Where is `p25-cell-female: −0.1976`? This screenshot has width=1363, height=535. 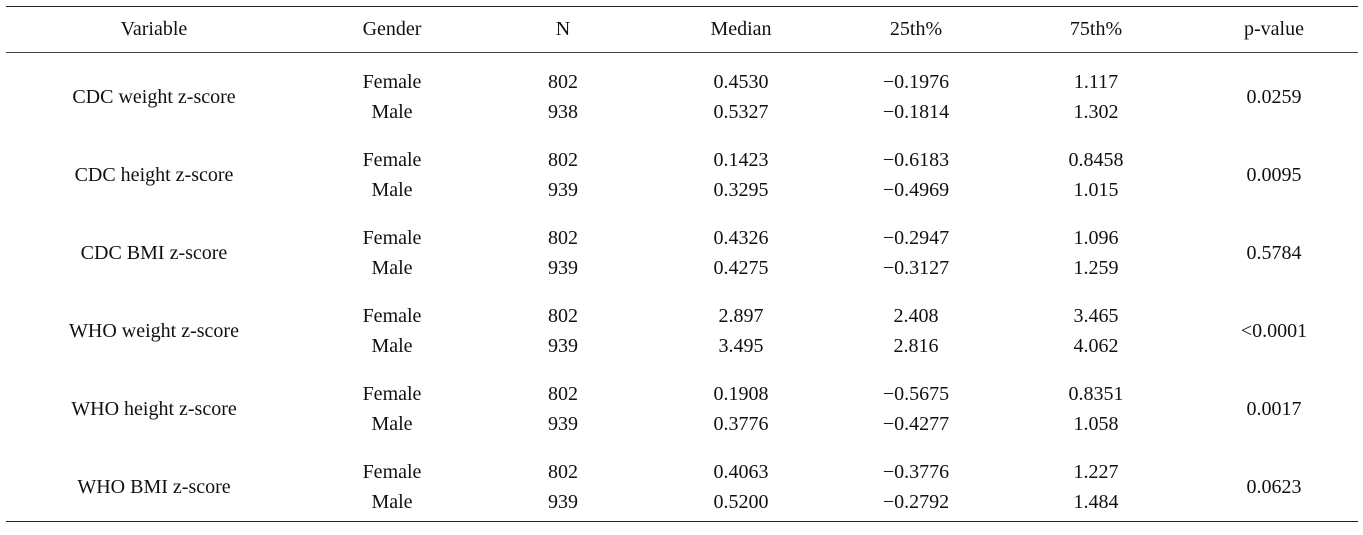 p25-cell-female: −0.1976 is located at coordinates (916, 82).